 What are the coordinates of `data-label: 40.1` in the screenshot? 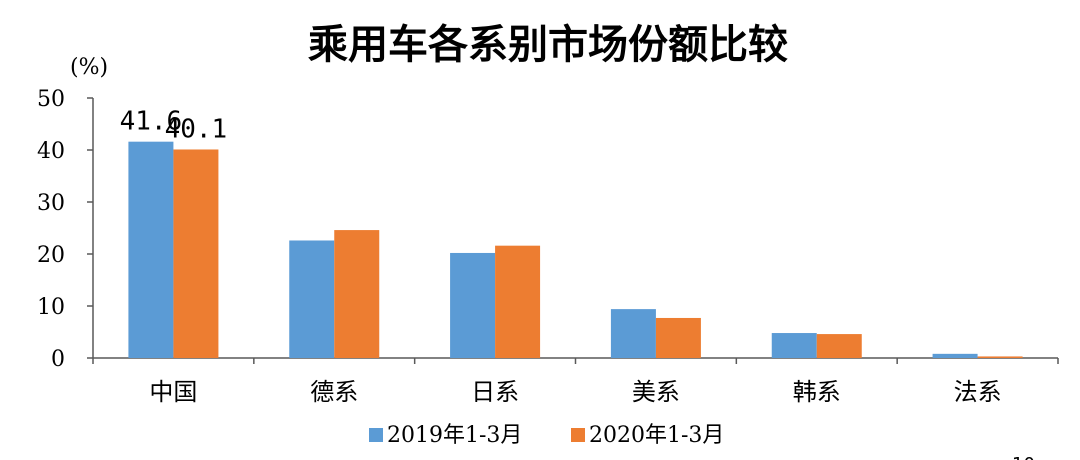 It's located at (196, 129).